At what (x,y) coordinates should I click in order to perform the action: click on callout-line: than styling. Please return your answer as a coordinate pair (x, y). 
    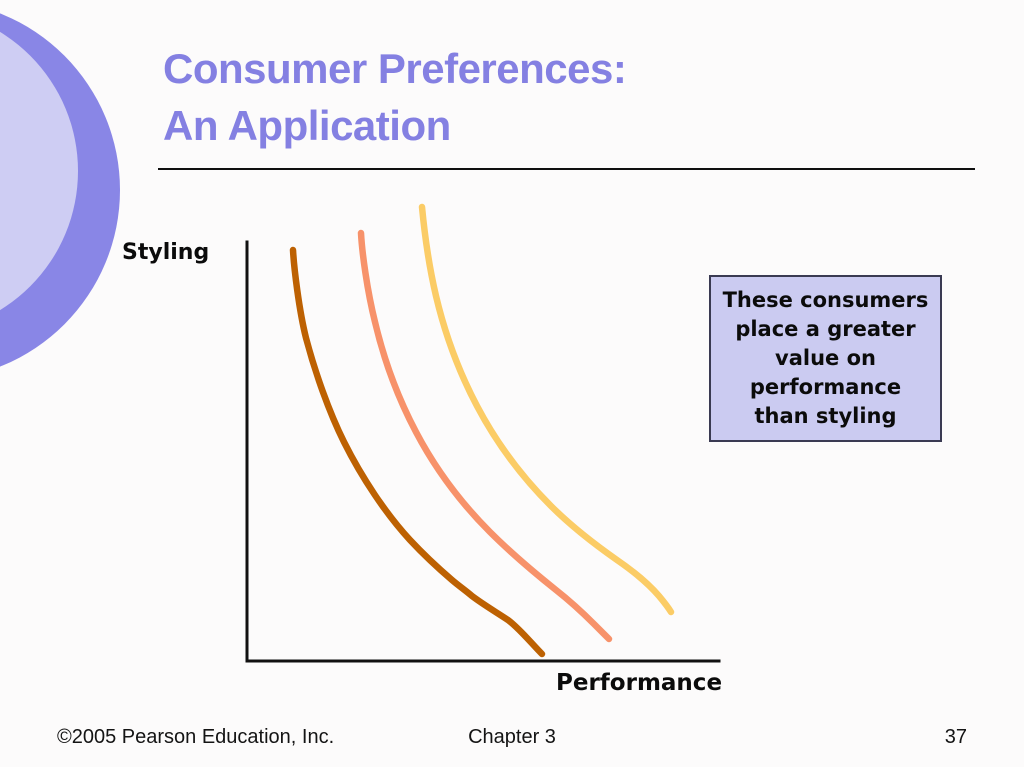
    Looking at the image, I should click on (825, 416).